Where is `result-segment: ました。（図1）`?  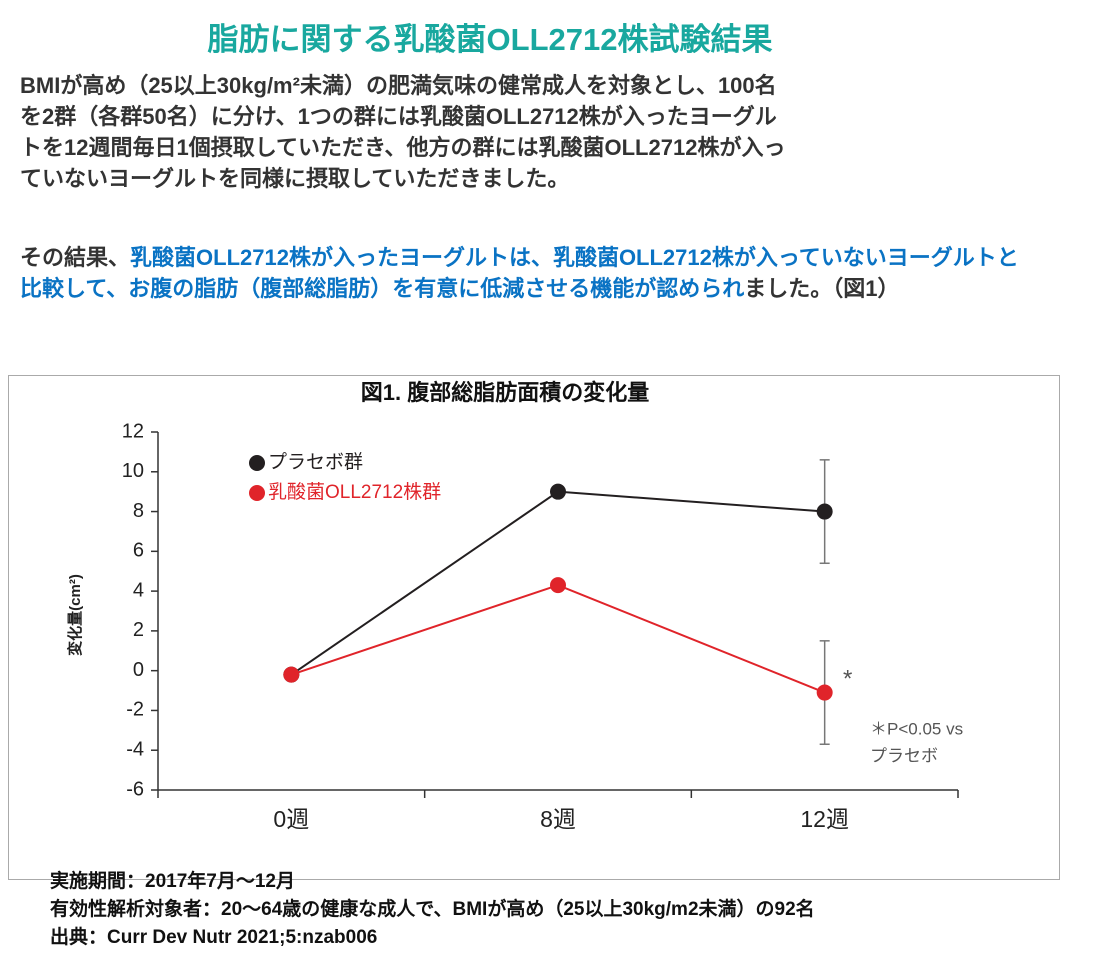
result-segment: ました。（図1） is located at coordinates (822, 288).